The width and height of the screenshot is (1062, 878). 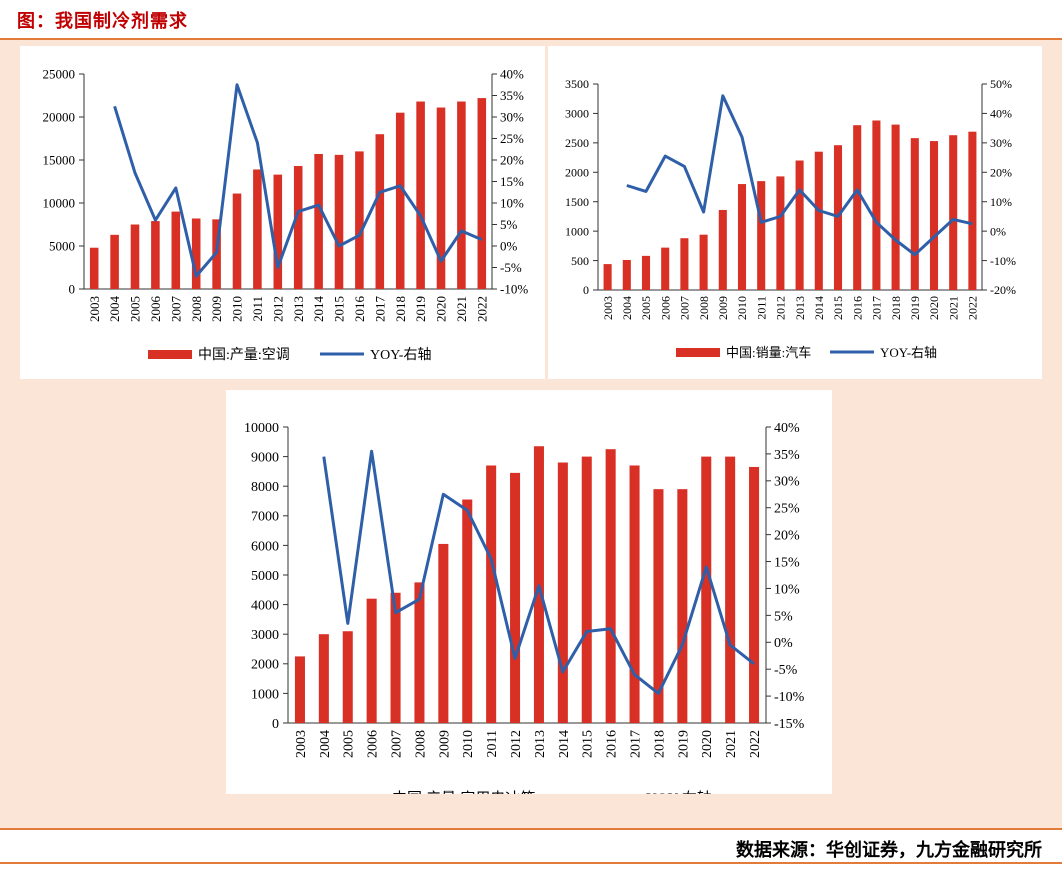 I want to click on x-tick-label: 2019, so click(x=420, y=309).